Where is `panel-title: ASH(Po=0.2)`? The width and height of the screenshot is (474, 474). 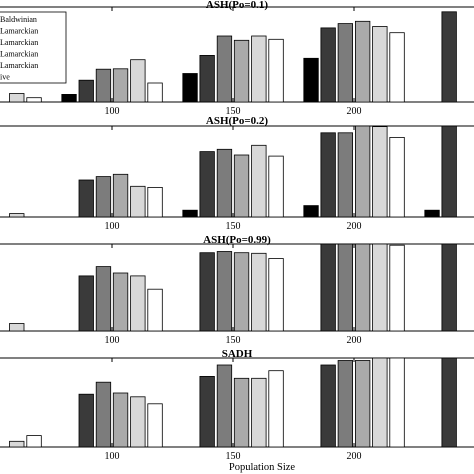
panel-title: ASH(Po=0.2) is located at coordinates (237, 121).